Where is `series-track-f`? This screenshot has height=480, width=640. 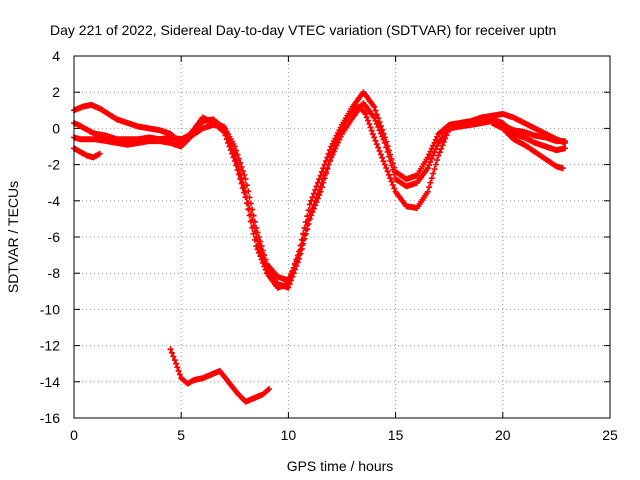
series-track-f is located at coordinates (527, 146).